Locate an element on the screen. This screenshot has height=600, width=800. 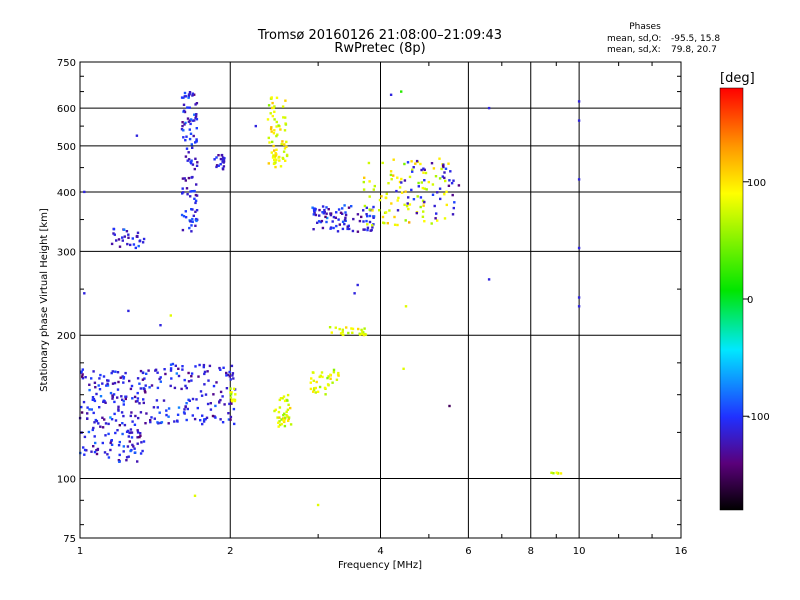
y-tick-label: 75 is located at coordinates (69, 539).